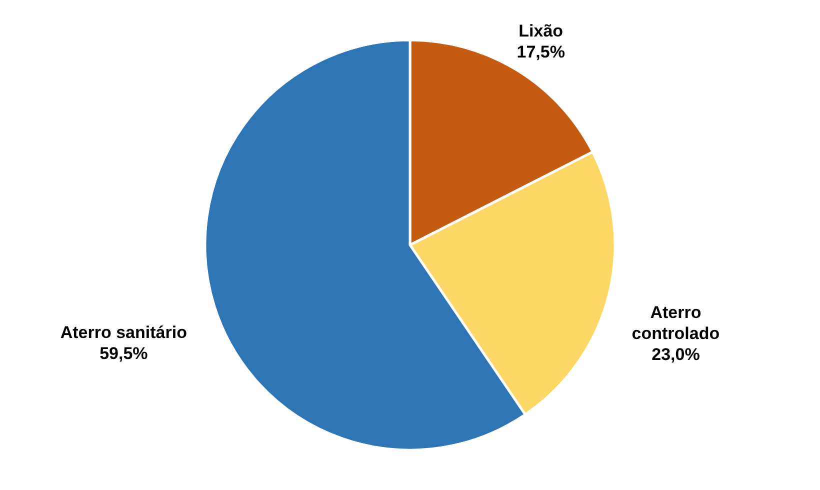 The width and height of the screenshot is (820, 490). What do you see at coordinates (676, 354) in the screenshot?
I see `data-label: 23,0%` at bounding box center [676, 354].